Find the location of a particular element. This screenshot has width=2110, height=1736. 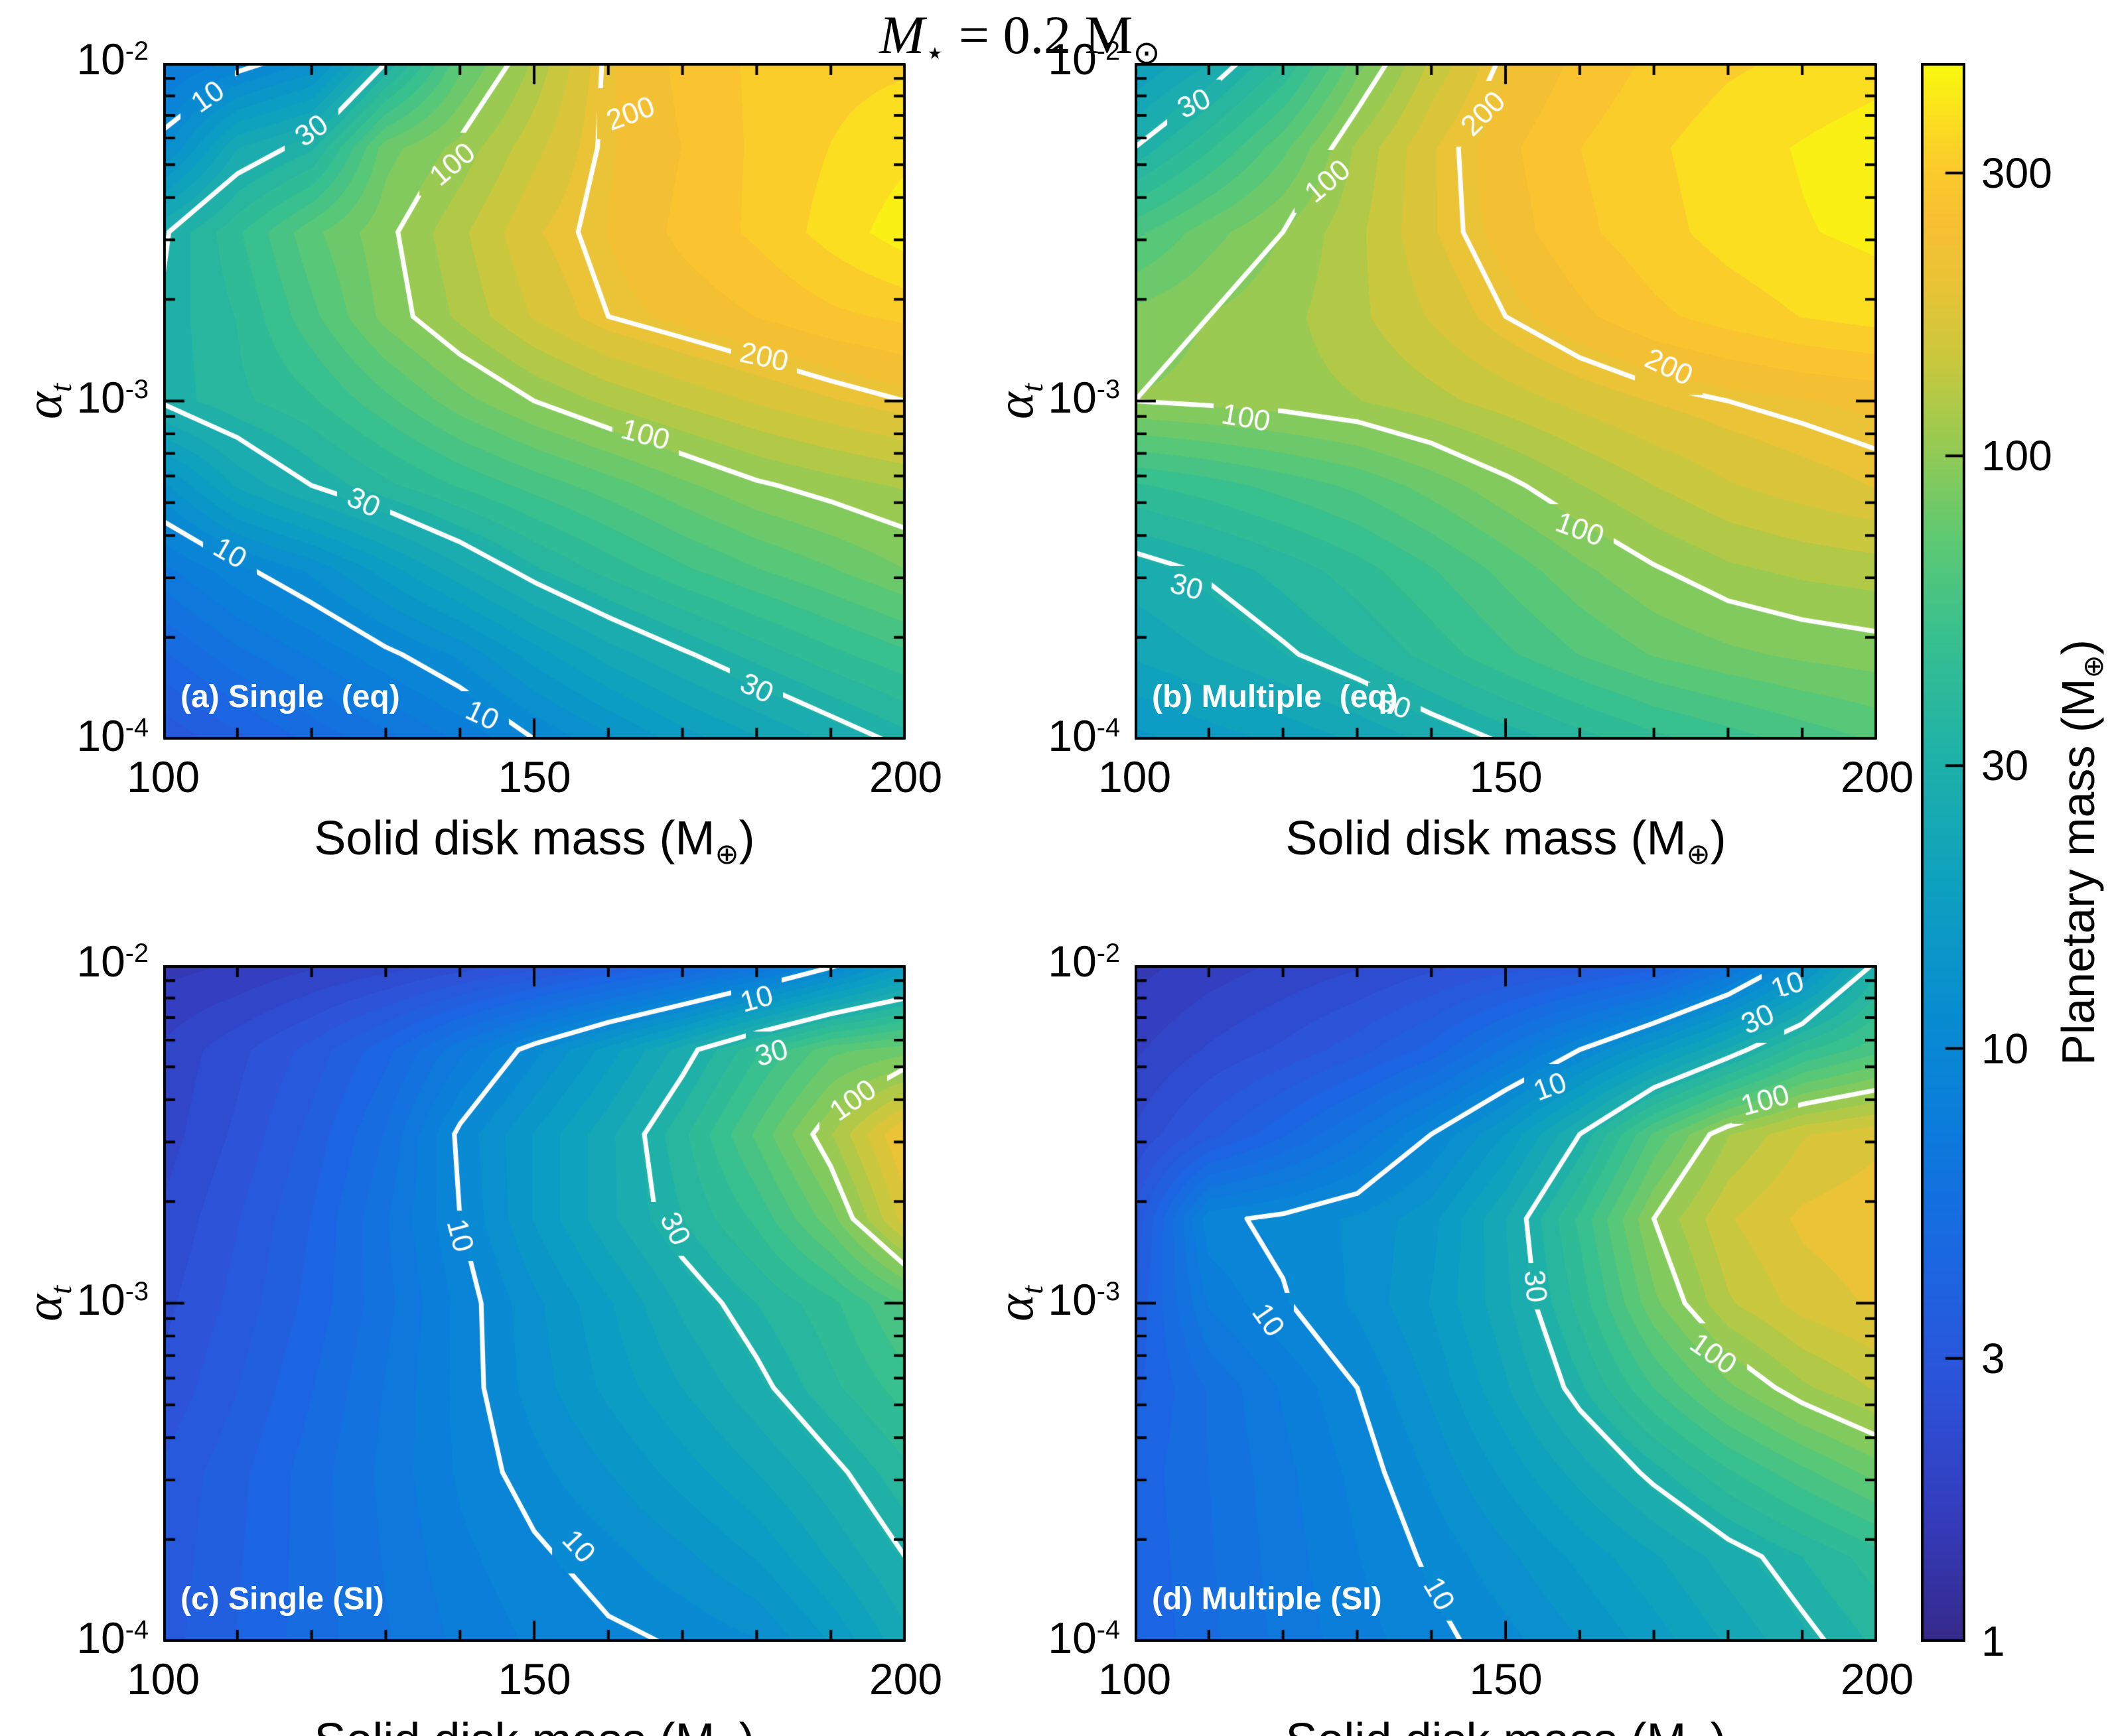

panel-c-y-tick-10e-2: 10-2 is located at coordinates (74, 961).